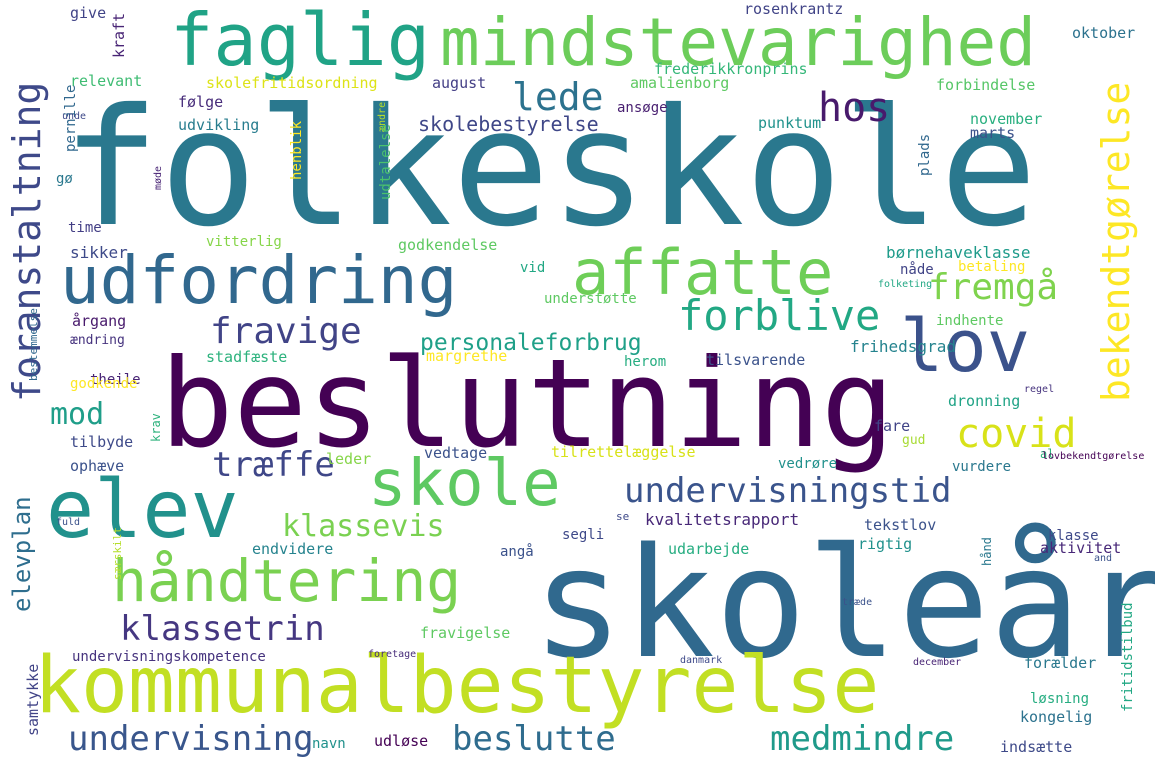 This screenshot has height=770, width=1155. What do you see at coordinates (1056, 717) in the screenshot?
I see `word-114: kongelig` at bounding box center [1056, 717].